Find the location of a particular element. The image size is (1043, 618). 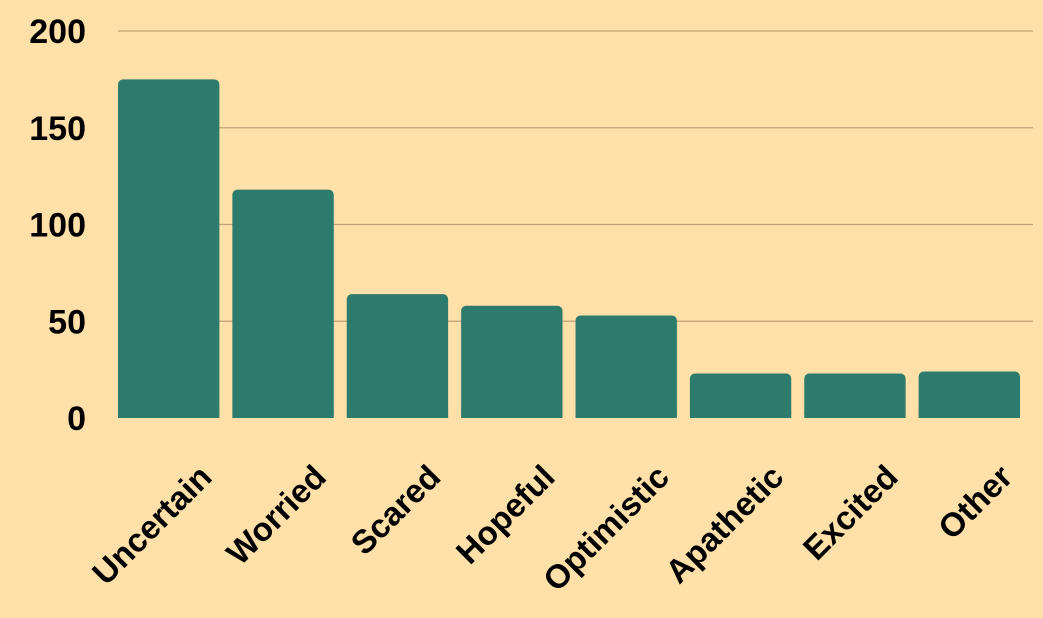

y-axis-ticks: 0 50 100 150 200 is located at coordinates (57, 225).